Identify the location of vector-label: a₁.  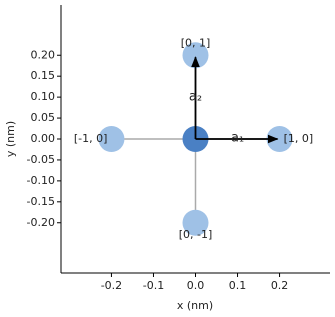
(237, 138).